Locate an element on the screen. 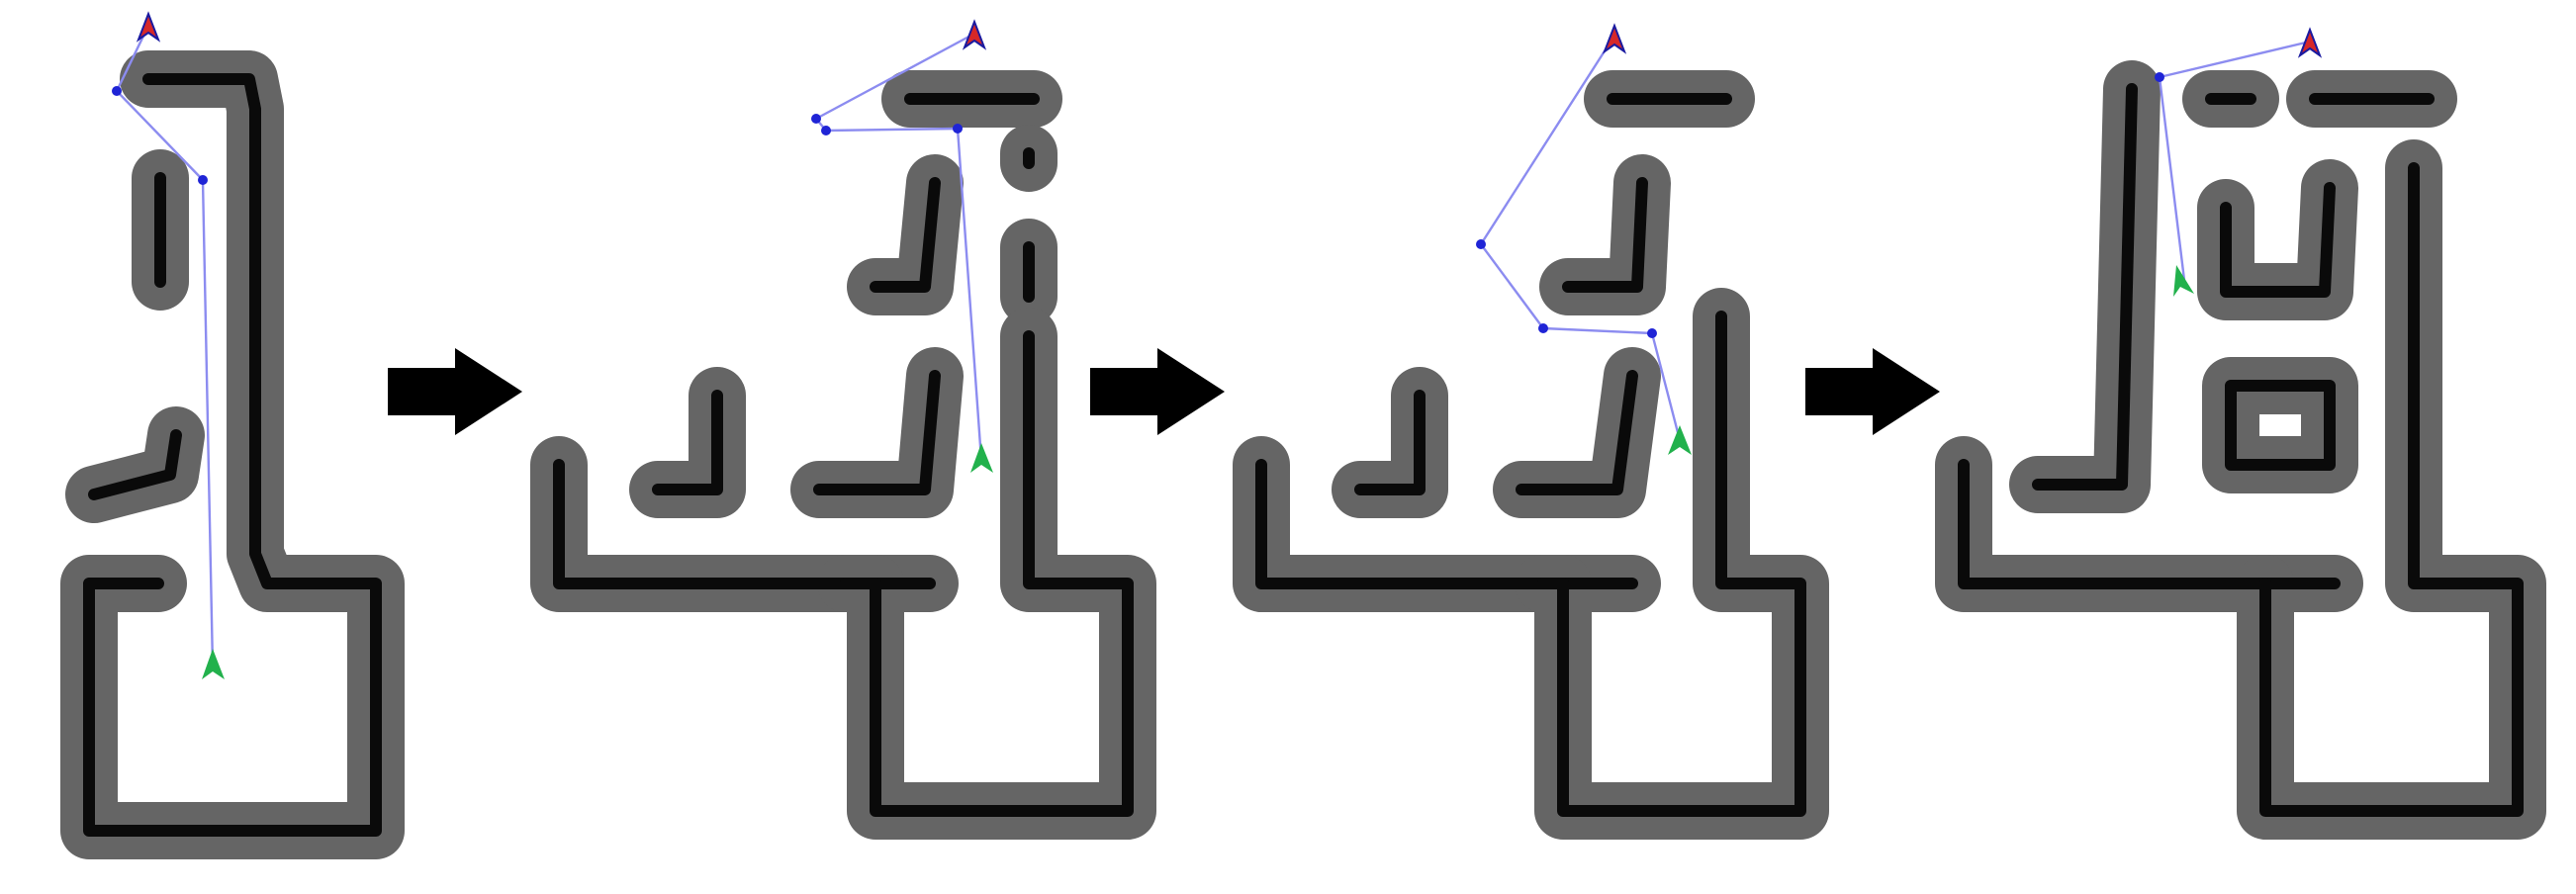 The image size is (2576, 894). inflated-obstacles is located at coordinates (233, 454).